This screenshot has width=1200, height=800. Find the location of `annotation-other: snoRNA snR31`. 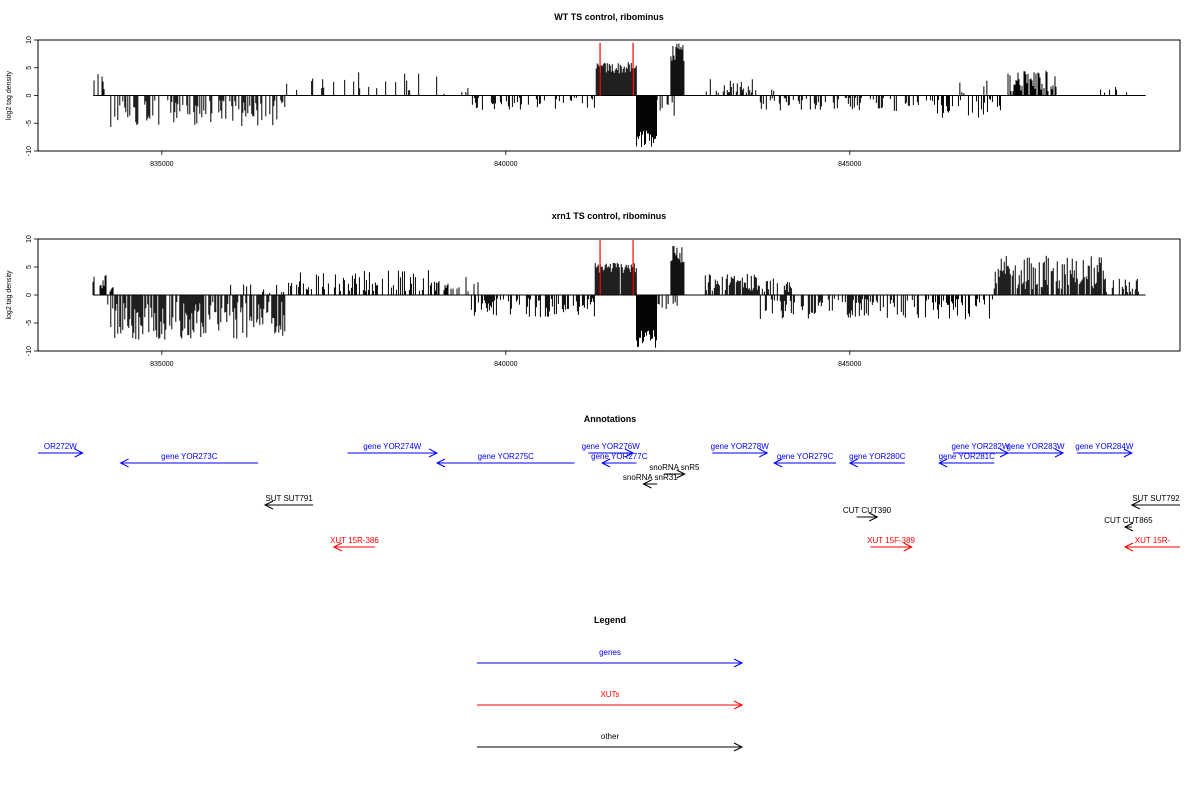

annotation-other: snoRNA snR31 is located at coordinates (650, 481).